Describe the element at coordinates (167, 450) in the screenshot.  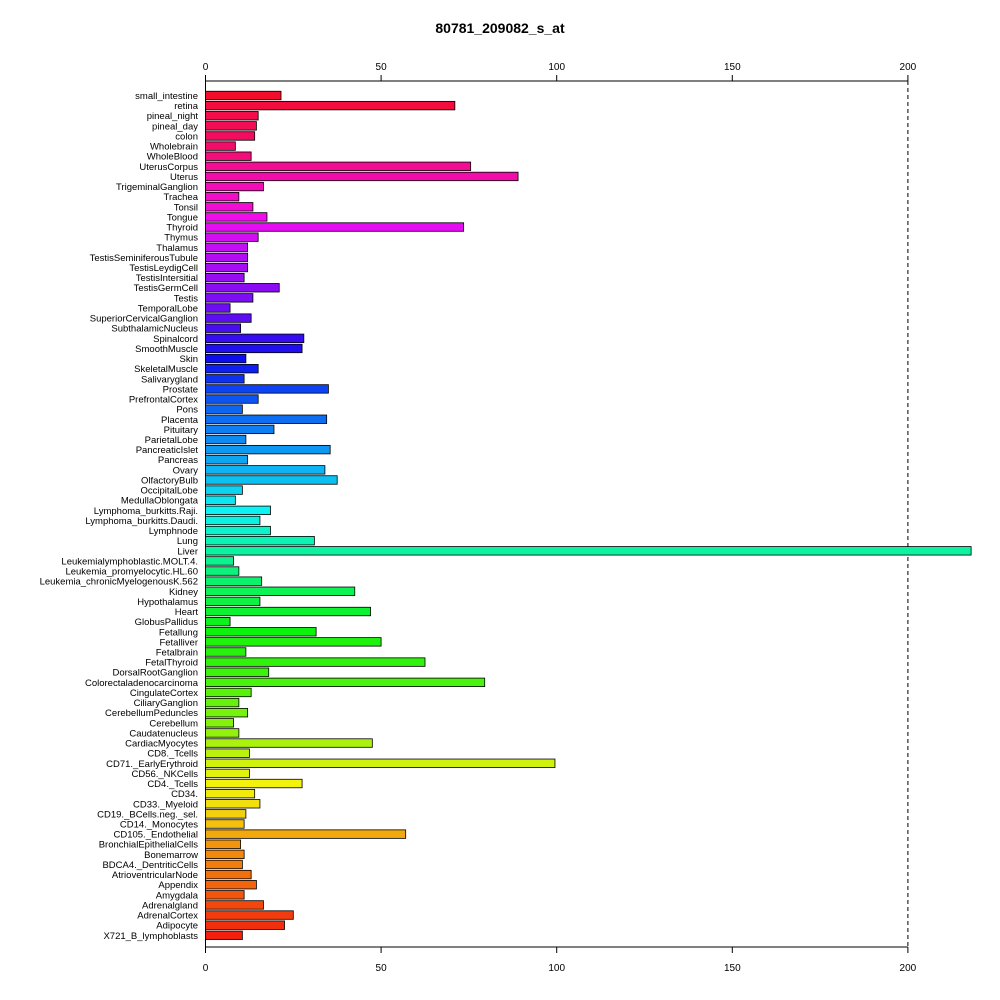
I see `category-label: PancreaticIslet` at that location.